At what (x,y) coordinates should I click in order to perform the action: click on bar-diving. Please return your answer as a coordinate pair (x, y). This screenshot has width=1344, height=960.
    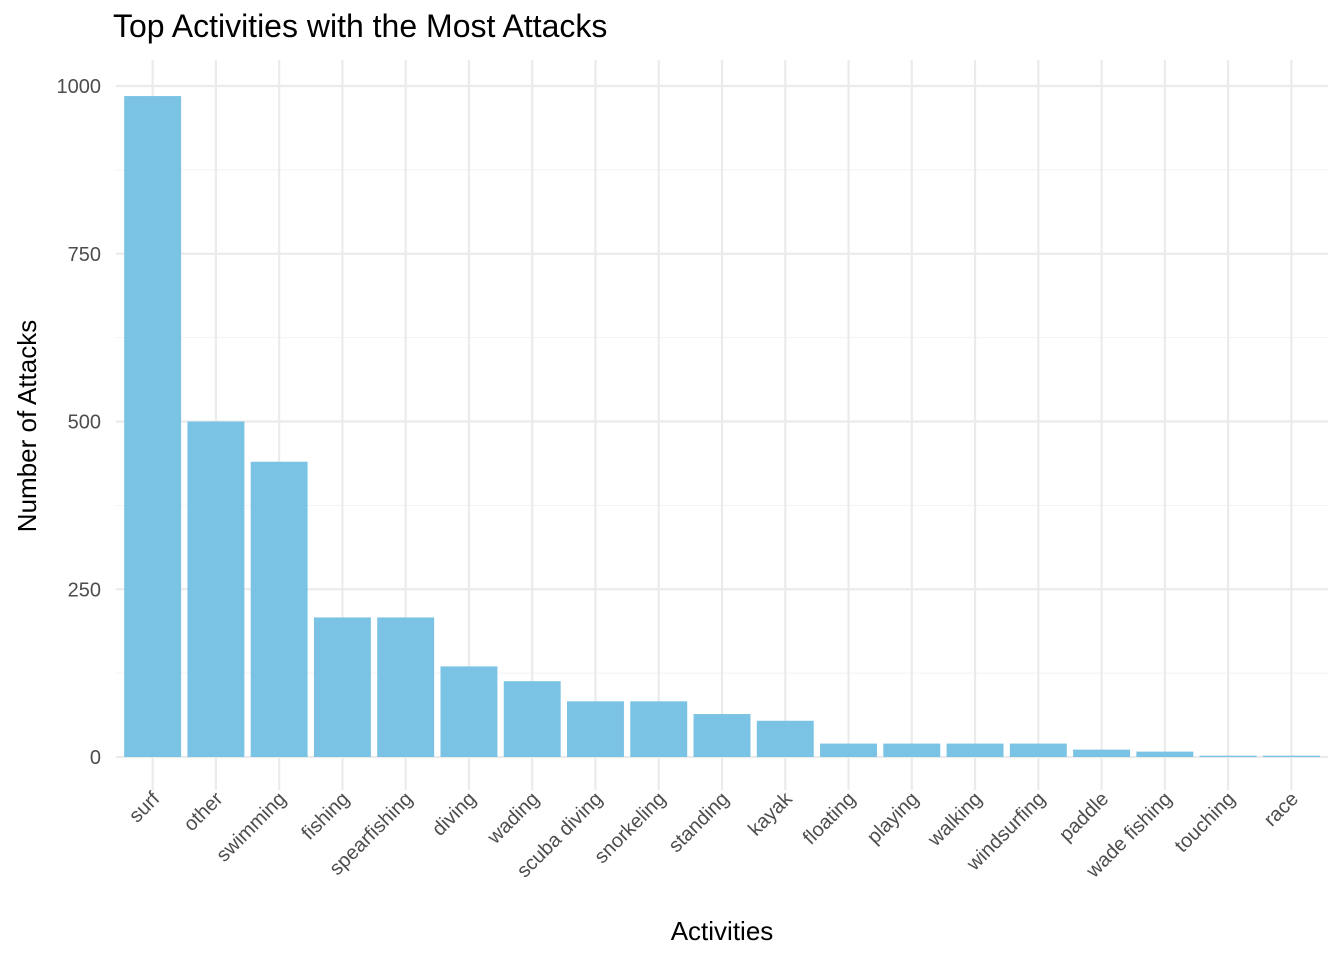
    Looking at the image, I should click on (469, 711).